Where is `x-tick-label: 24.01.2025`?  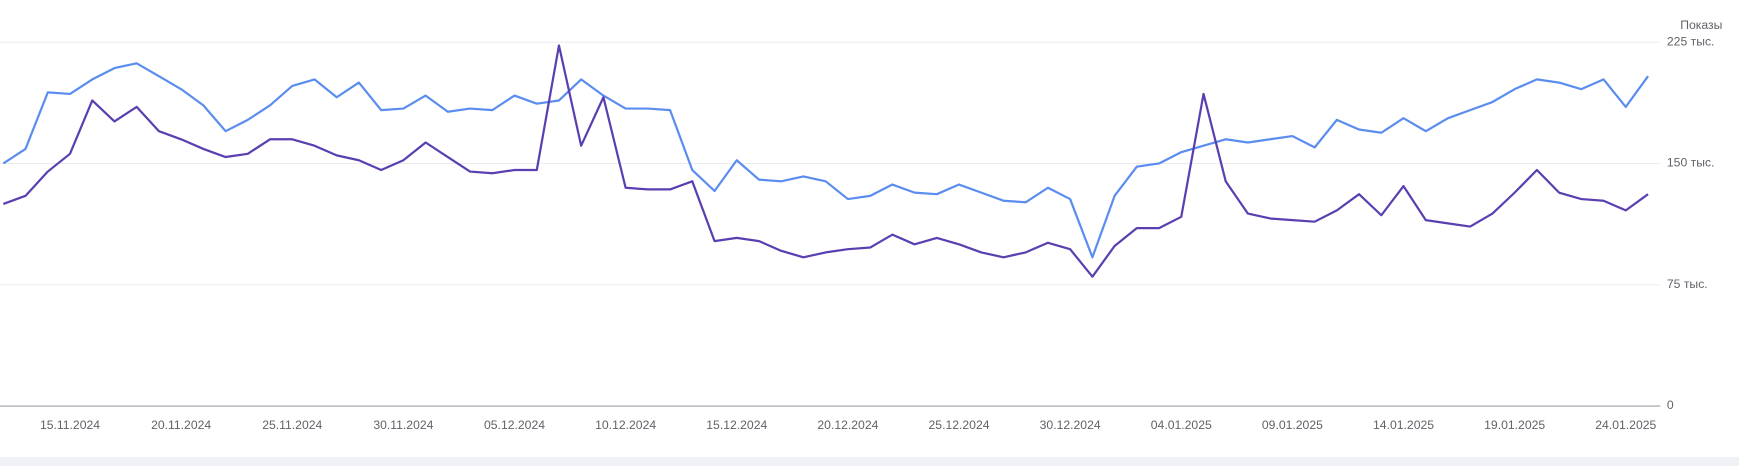 x-tick-label: 24.01.2025 is located at coordinates (1625, 425).